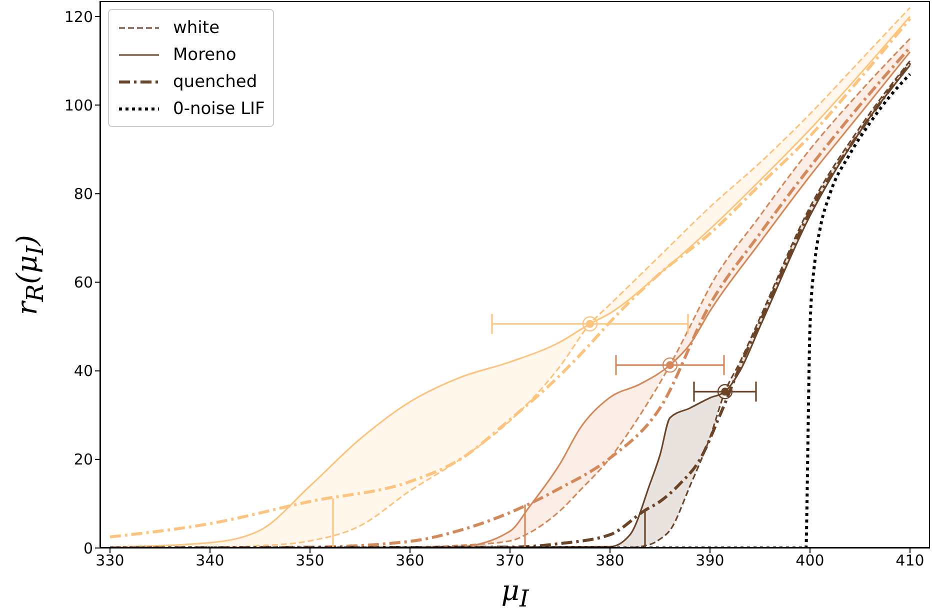 Image resolution: width=932 pixels, height=614 pixels. Describe the element at coordinates (78, 105) in the screenshot. I see `y-tick-label: 100` at that location.